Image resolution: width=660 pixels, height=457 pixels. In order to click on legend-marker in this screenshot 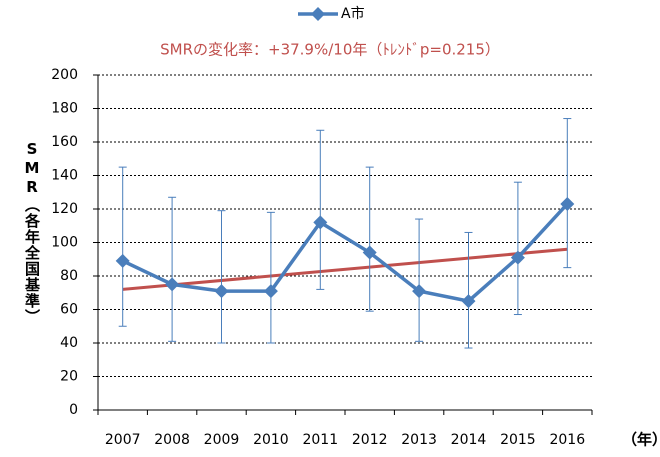, I will do `click(318, 14)`.